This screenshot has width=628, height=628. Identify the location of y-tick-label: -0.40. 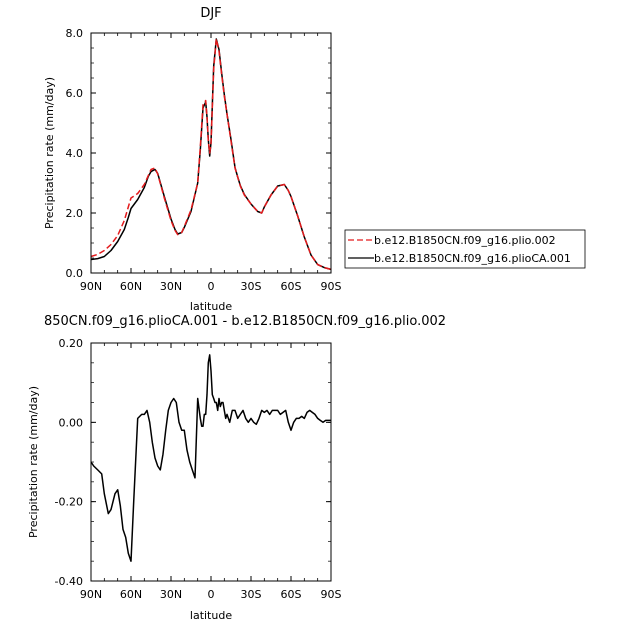
(69, 581).